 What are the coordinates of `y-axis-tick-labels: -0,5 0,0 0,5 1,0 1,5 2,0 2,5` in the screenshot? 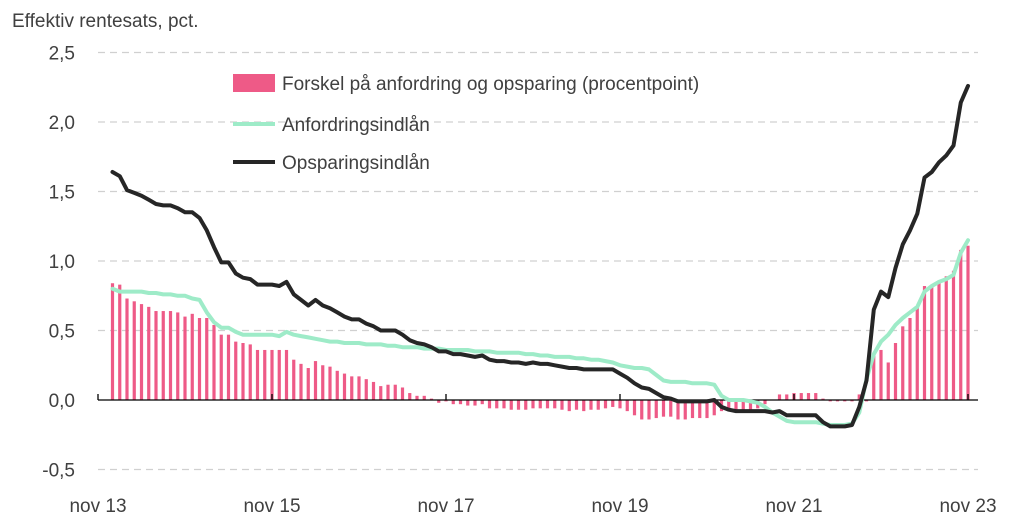 It's located at (58, 263).